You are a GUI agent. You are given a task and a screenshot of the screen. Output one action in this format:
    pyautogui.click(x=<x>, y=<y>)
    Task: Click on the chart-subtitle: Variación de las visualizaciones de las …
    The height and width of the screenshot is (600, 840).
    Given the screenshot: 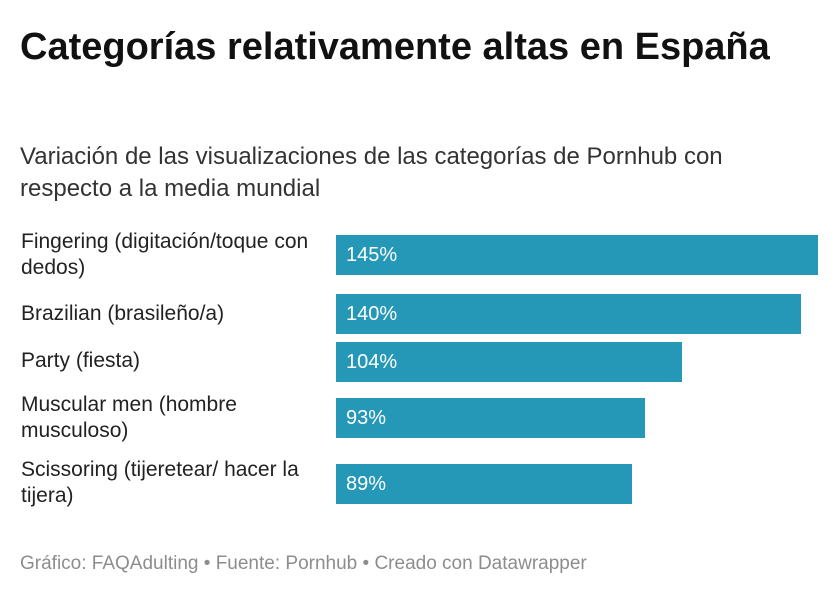 What is the action you would take?
    pyautogui.click(x=371, y=172)
    